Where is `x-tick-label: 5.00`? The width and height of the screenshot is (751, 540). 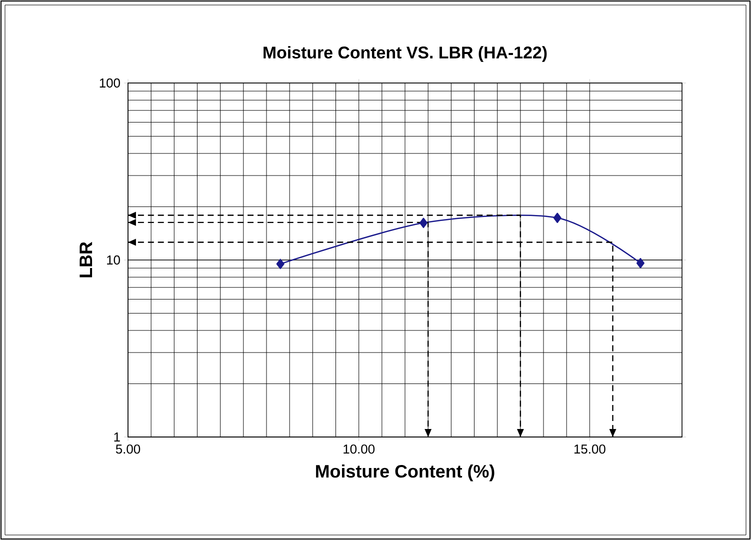 x-tick-label: 5.00 is located at coordinates (128, 449).